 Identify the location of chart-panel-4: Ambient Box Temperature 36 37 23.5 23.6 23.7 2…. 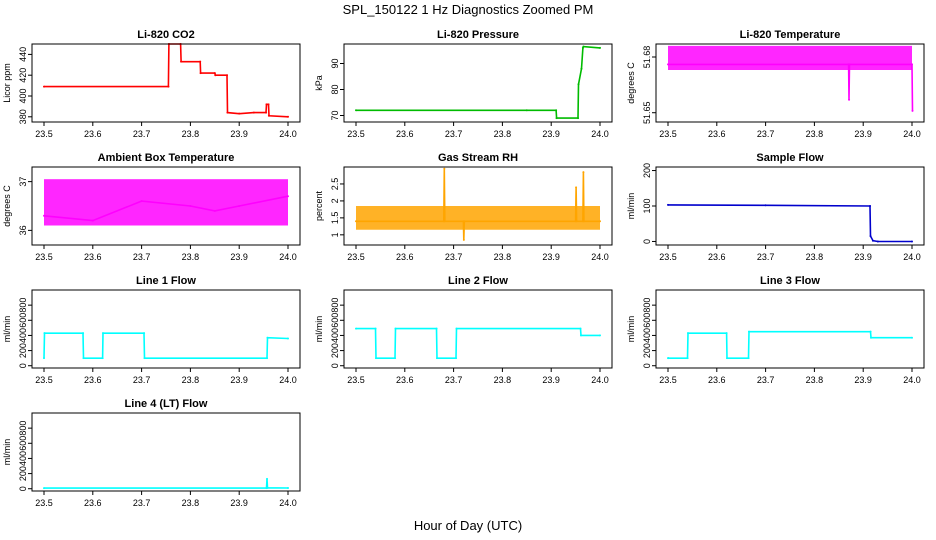
(151, 207).